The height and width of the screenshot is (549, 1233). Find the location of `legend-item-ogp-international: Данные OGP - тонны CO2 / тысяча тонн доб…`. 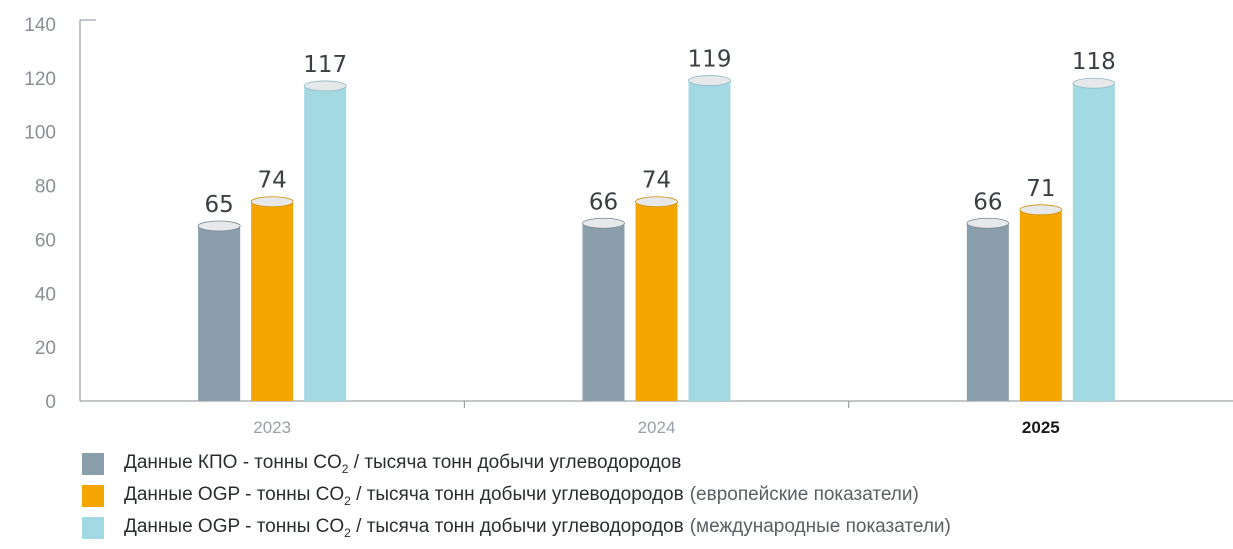

legend-item-ogp-international: Данные OGP - тонны CO2 / тысяча тонн доб… is located at coordinates (516, 528).